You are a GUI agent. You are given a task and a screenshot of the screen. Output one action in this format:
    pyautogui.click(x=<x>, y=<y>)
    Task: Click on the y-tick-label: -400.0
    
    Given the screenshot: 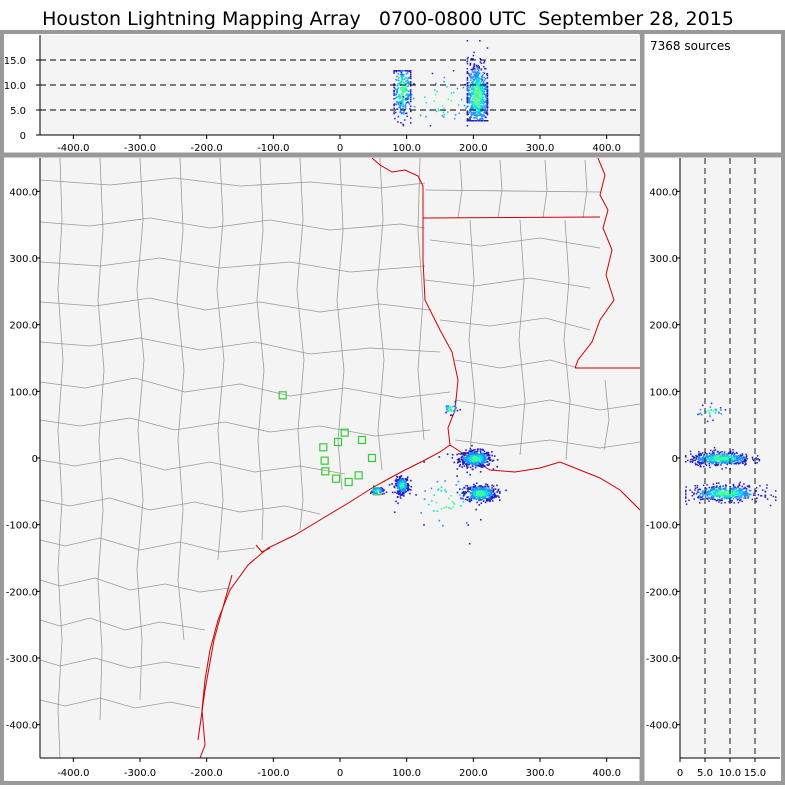 What is the action you would take?
    pyautogui.click(x=22, y=726)
    